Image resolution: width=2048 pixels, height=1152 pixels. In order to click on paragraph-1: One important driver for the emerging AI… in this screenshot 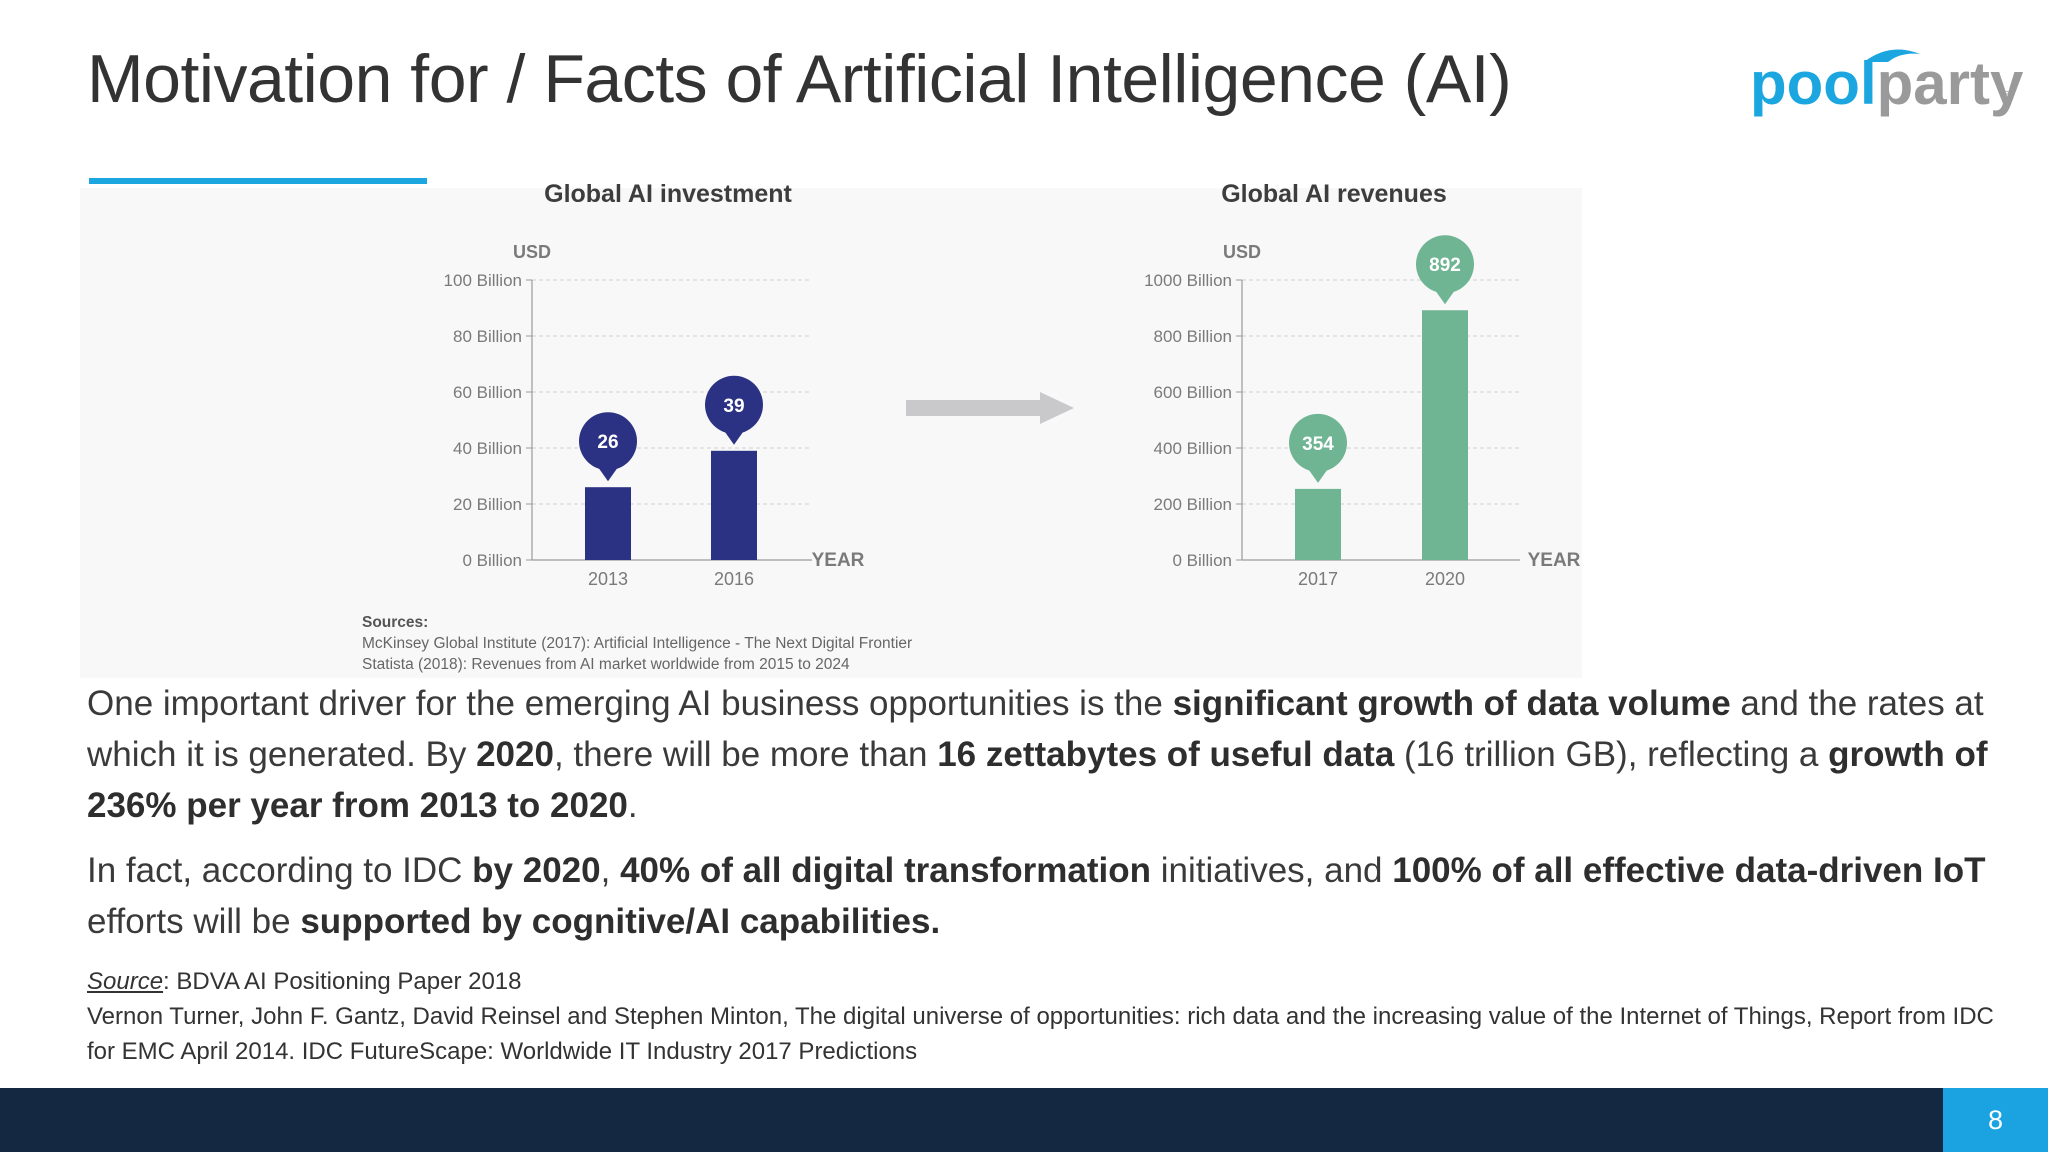, I will do `click(1037, 754)`.